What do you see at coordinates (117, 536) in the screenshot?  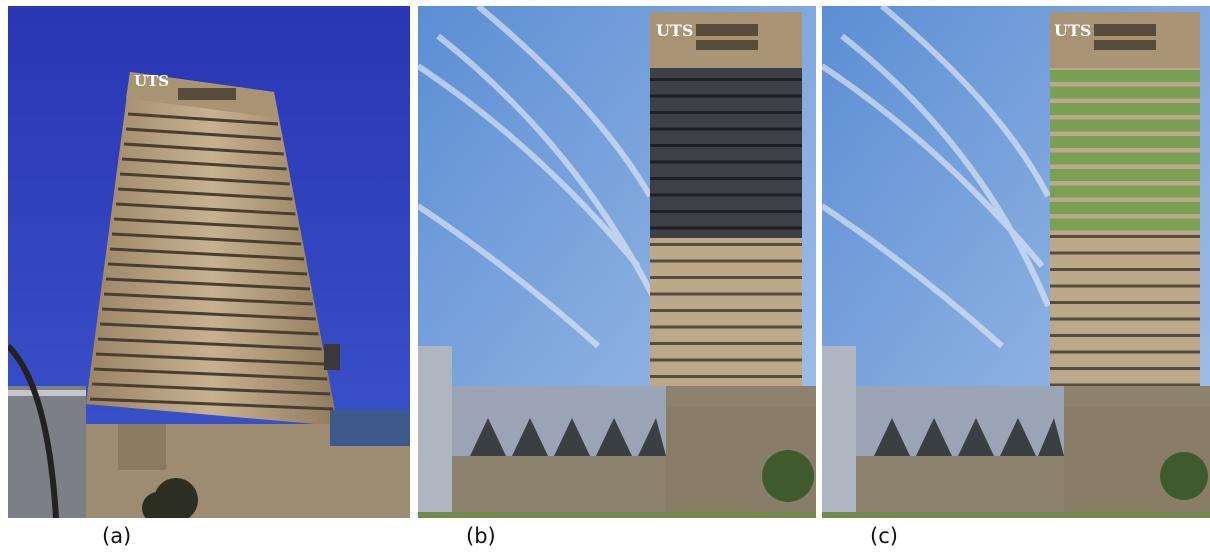 I see `caption-a: (a)` at bounding box center [117, 536].